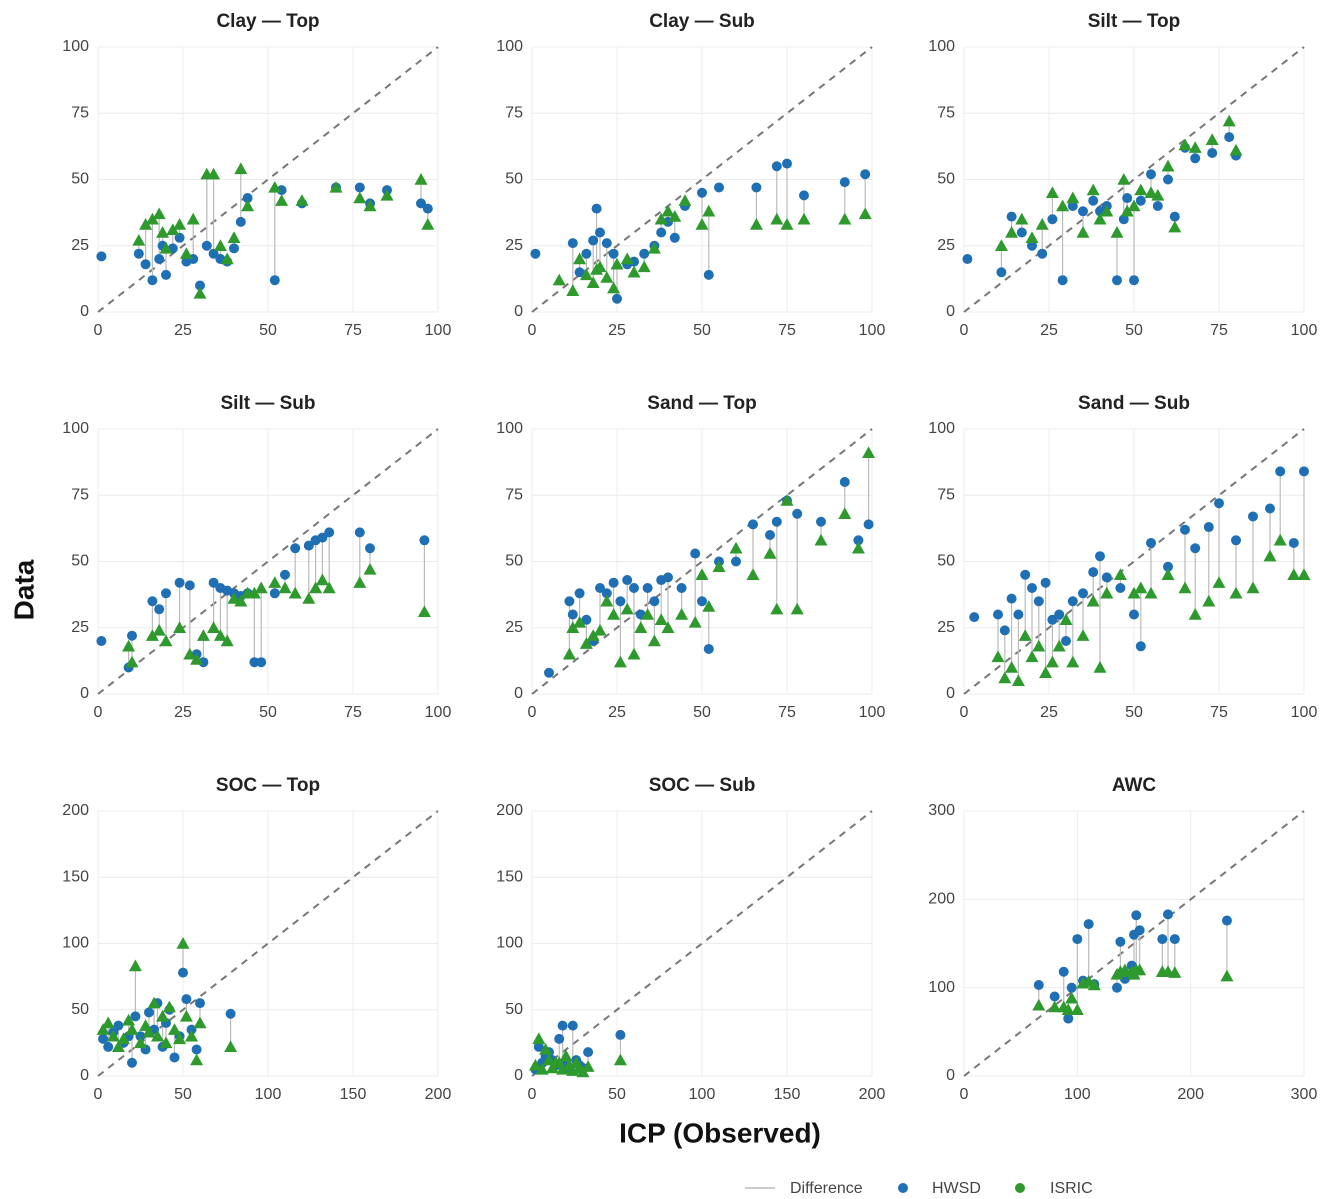  I want to click on y-axis-title: Data, so click(23, 589).